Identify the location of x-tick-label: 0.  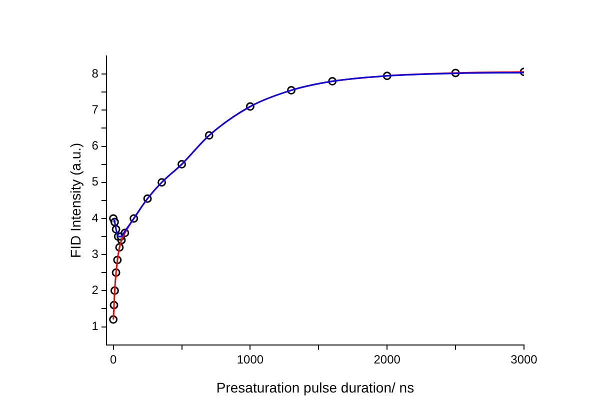
(113, 359).